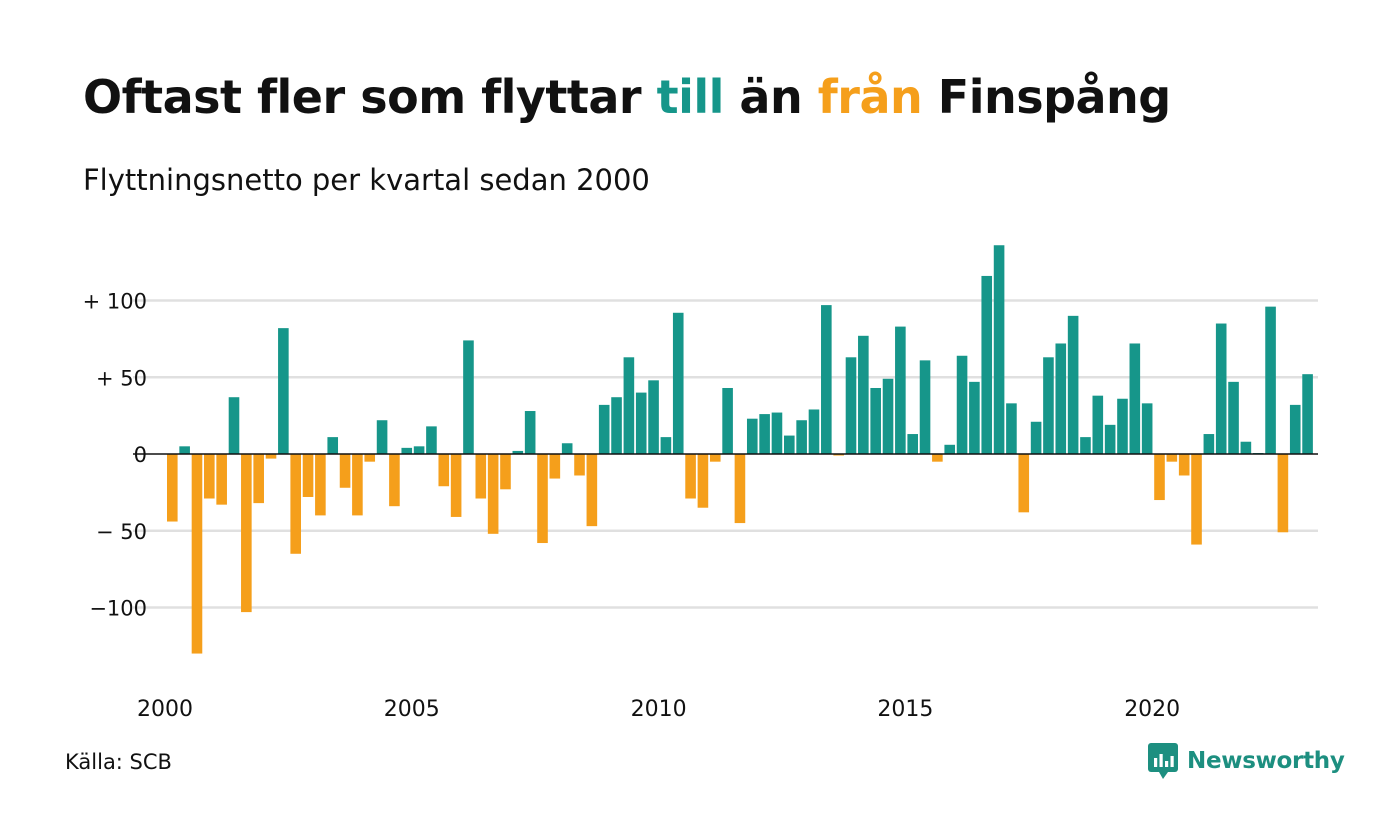 Image resolution: width=1400 pixels, height=840 pixels. Describe the element at coordinates (1163, 761) in the screenshot. I see `newsworthy-logo-icon` at that location.